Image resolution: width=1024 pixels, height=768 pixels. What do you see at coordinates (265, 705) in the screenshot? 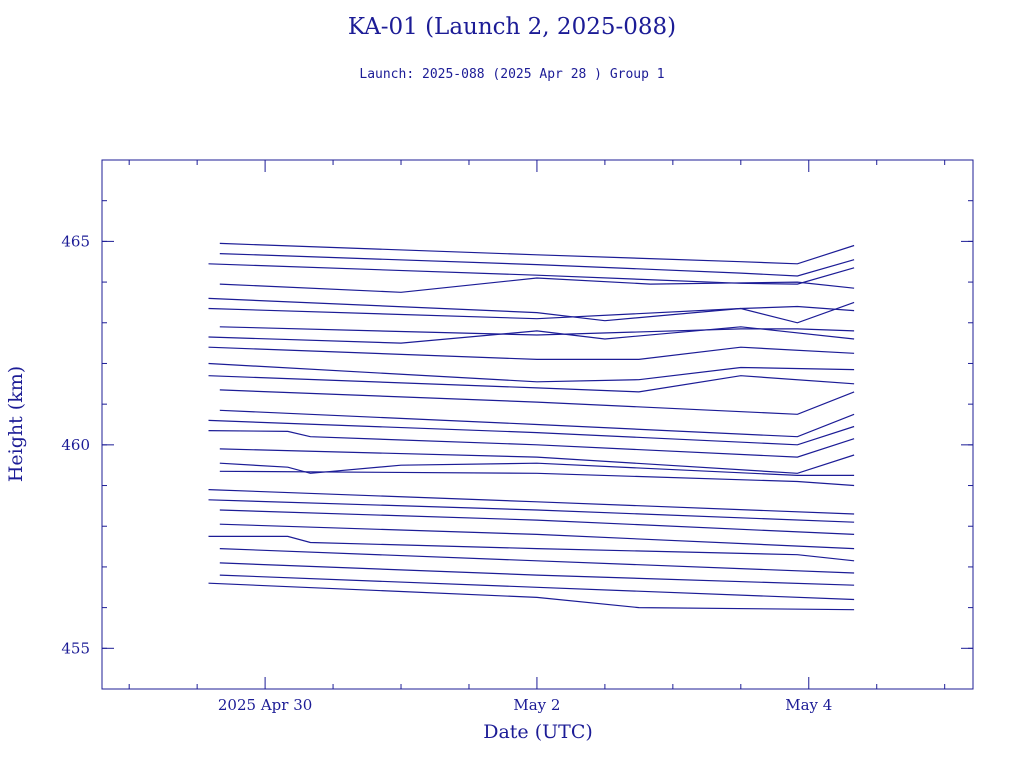
I see `x-tick-label: 2025 Apr 30` at bounding box center [265, 705].